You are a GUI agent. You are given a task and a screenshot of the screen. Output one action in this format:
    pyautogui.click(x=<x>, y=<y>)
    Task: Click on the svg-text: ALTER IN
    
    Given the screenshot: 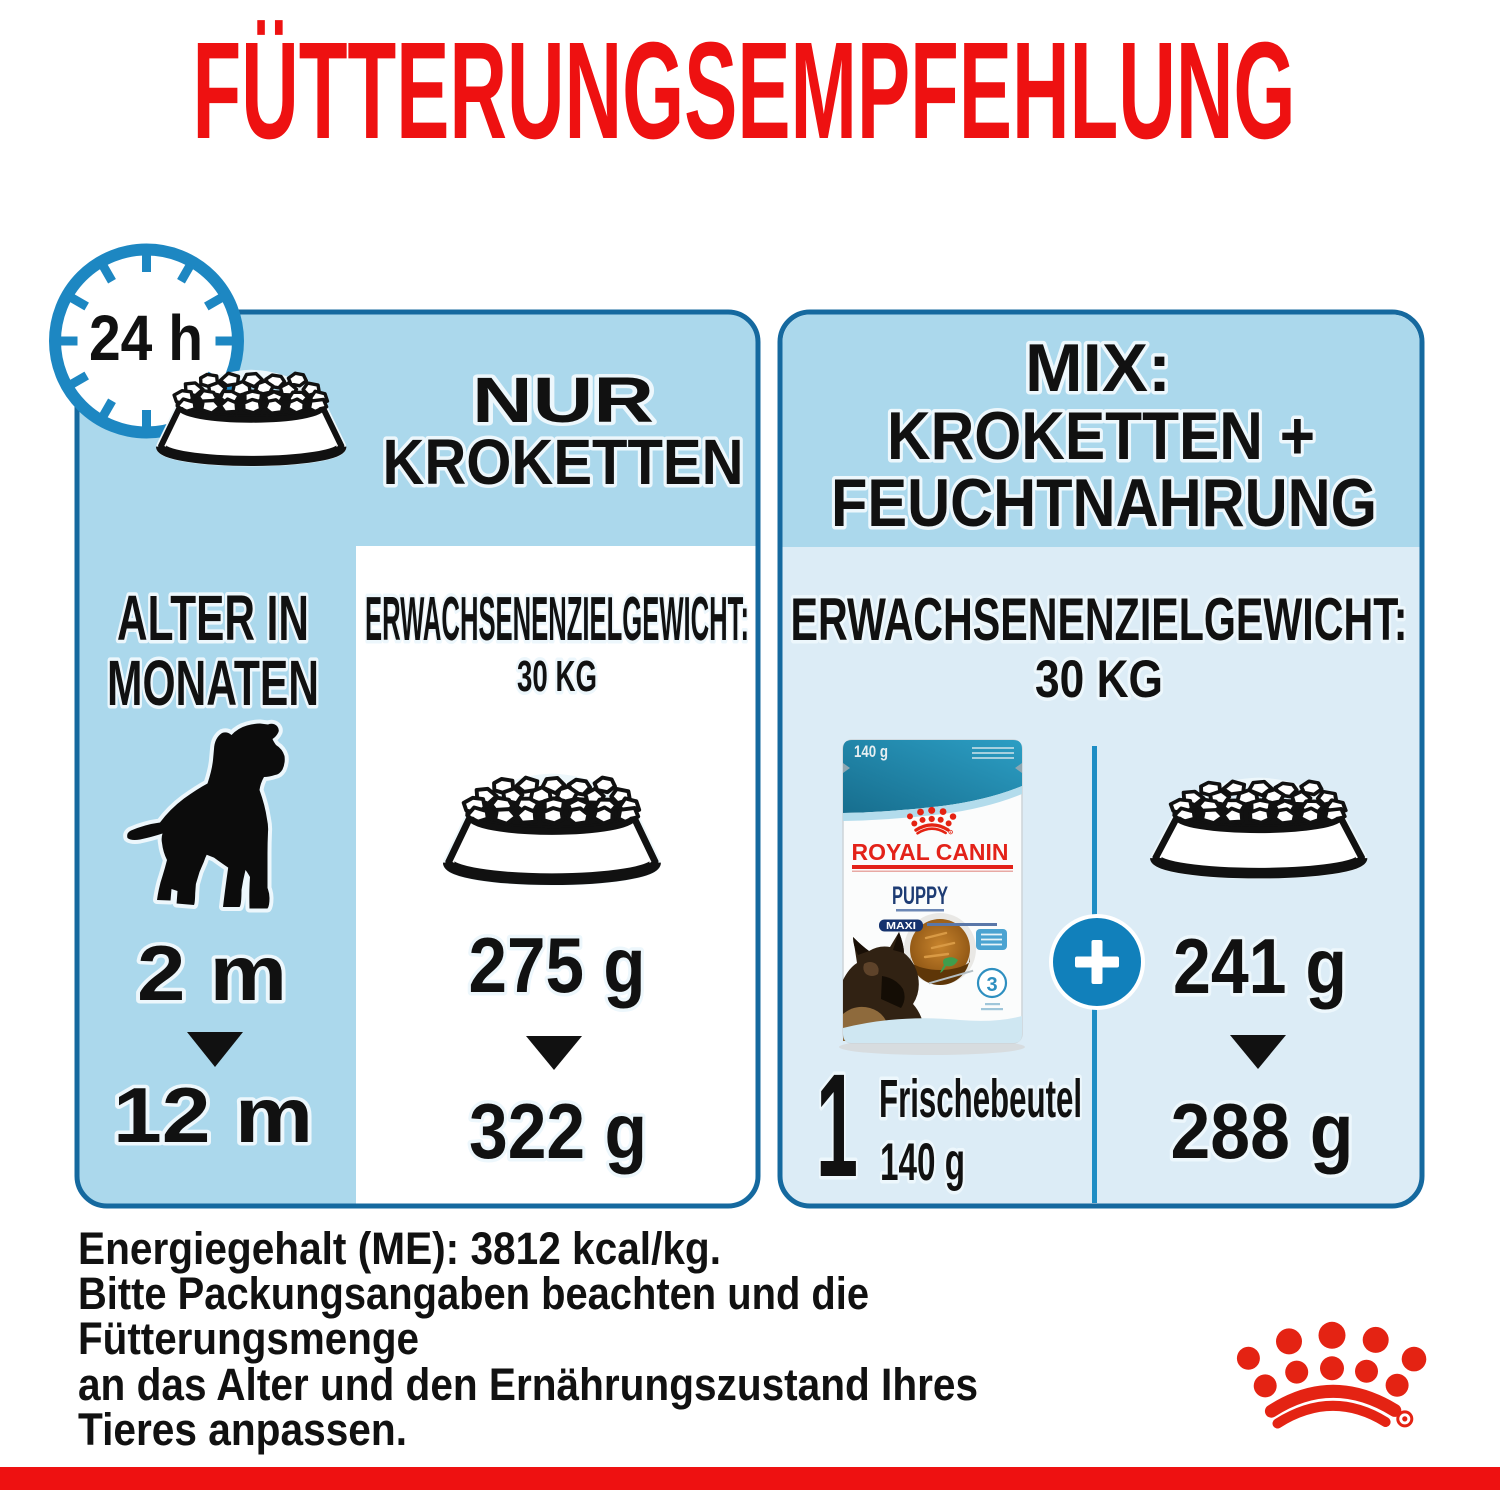 What is the action you would take?
    pyautogui.click(x=213, y=618)
    